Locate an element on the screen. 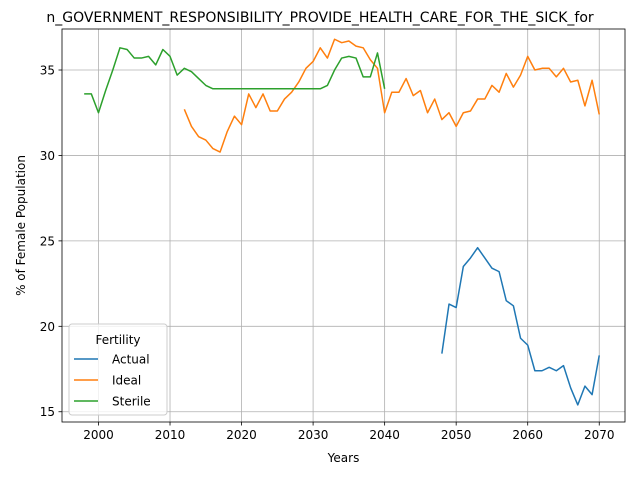 The height and width of the screenshot is (480, 640). y-axis-ticks: 15 20 25 30 35 is located at coordinates (51, 241).